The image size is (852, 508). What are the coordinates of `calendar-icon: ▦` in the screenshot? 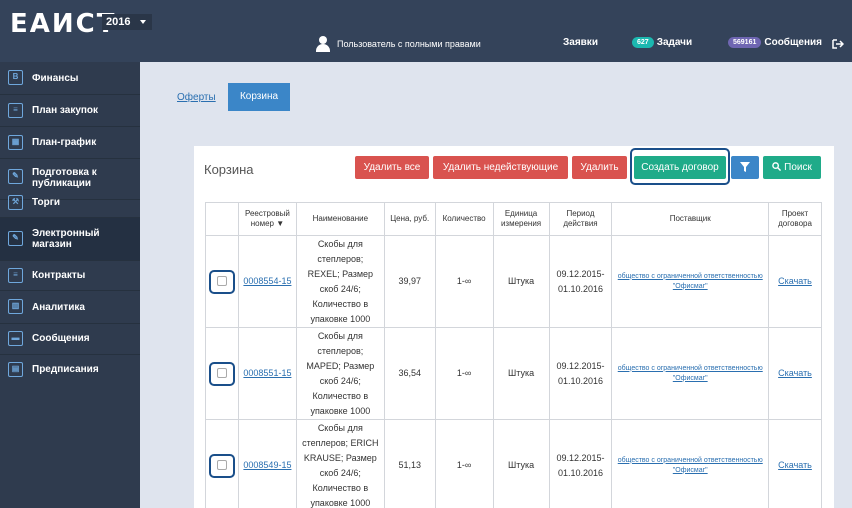 It's located at (15, 142).